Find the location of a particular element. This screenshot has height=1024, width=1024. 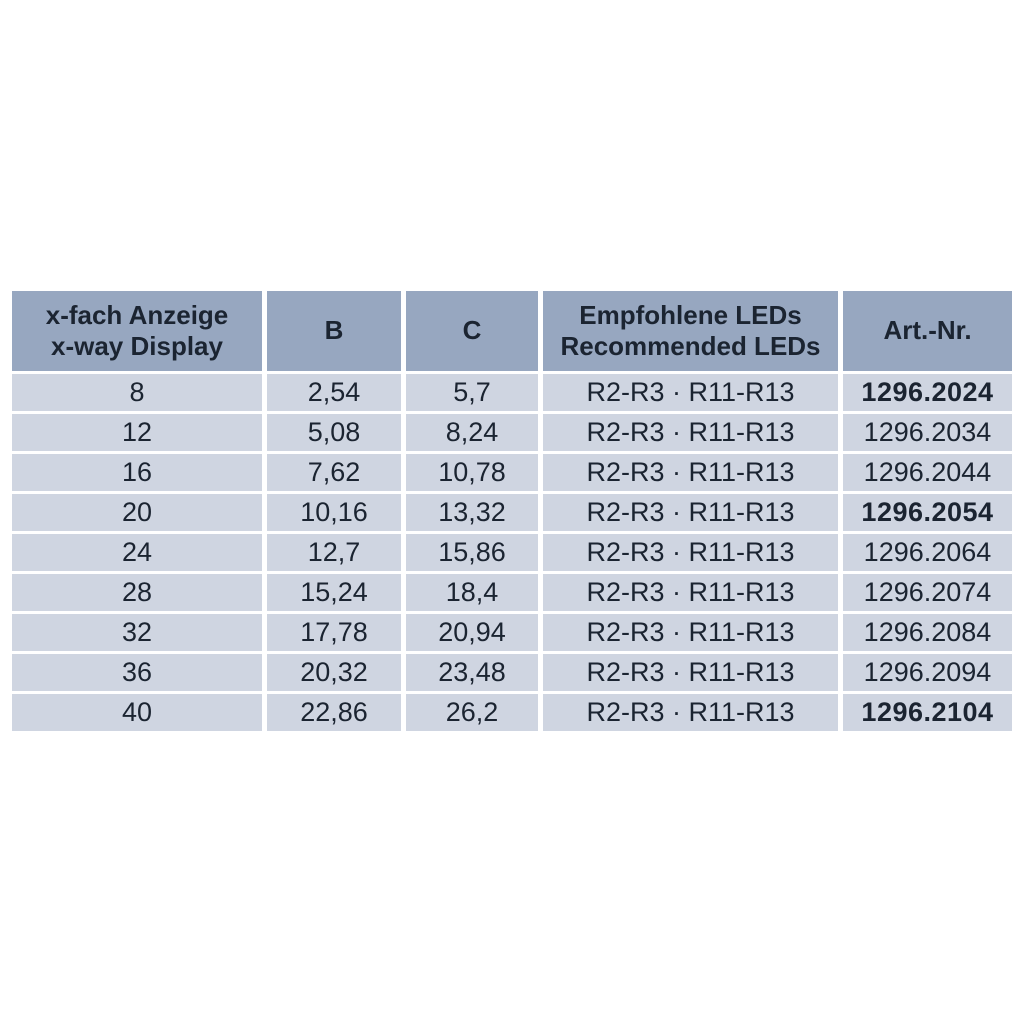

cell-dimension-c: 5,7 is located at coordinates (472, 392).